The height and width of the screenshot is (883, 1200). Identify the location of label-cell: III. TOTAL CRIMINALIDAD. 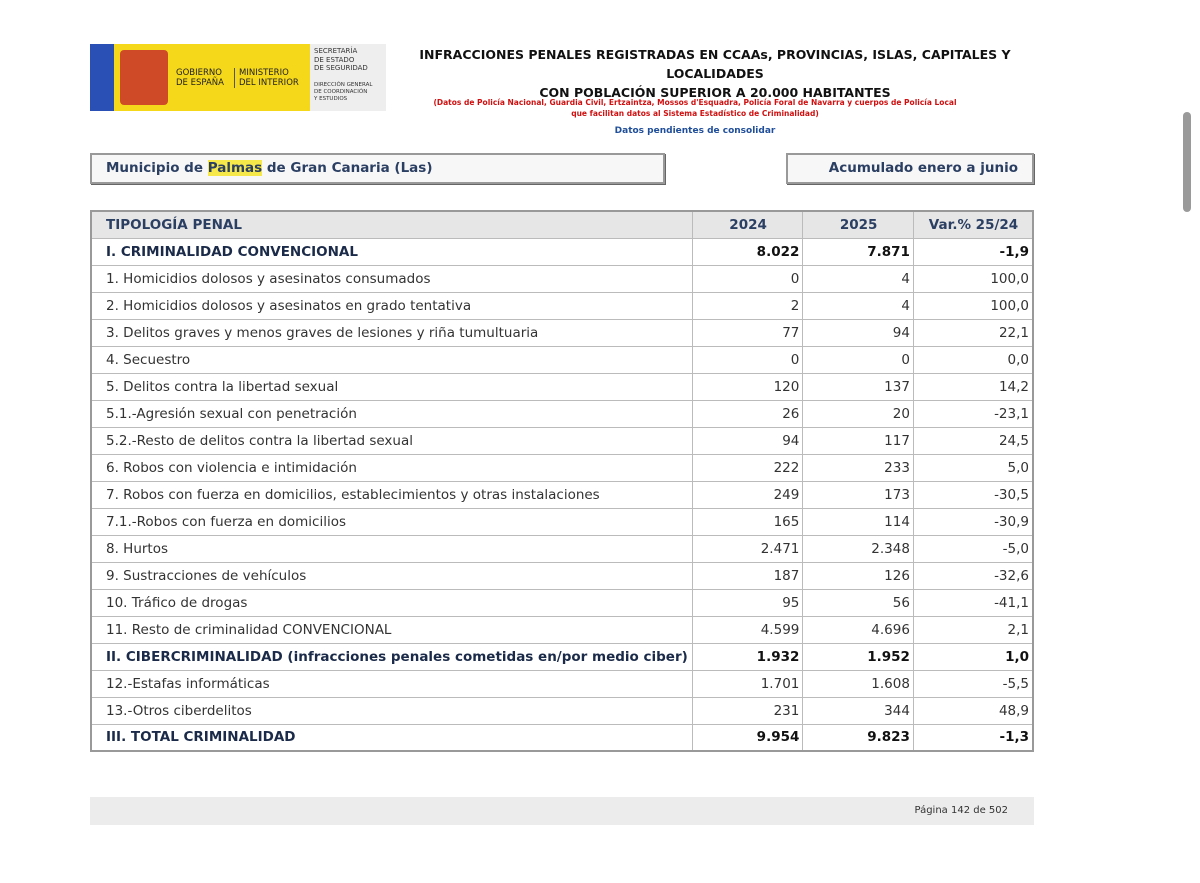
(391, 737).